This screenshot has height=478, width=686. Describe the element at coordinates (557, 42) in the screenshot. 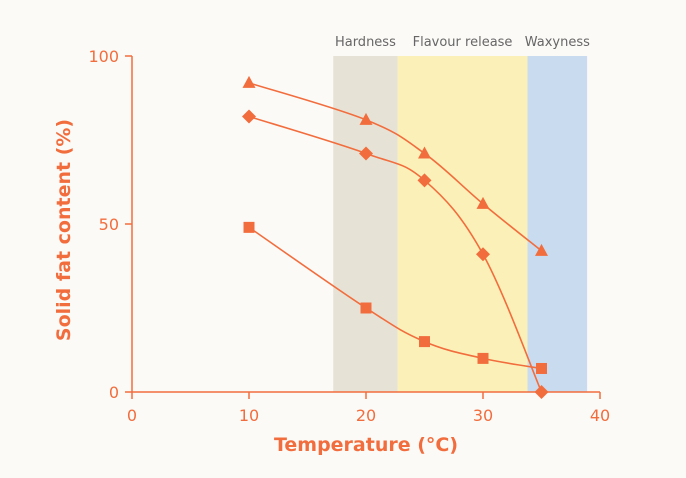

I see `band-label: Waxyness` at that location.